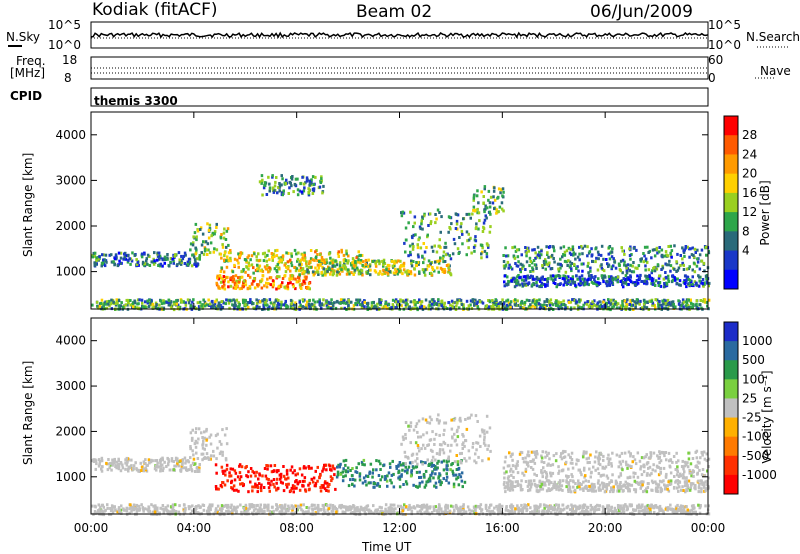  What do you see at coordinates (731, 183) in the screenshot?
I see `power-colorbar-segment` at bounding box center [731, 183].